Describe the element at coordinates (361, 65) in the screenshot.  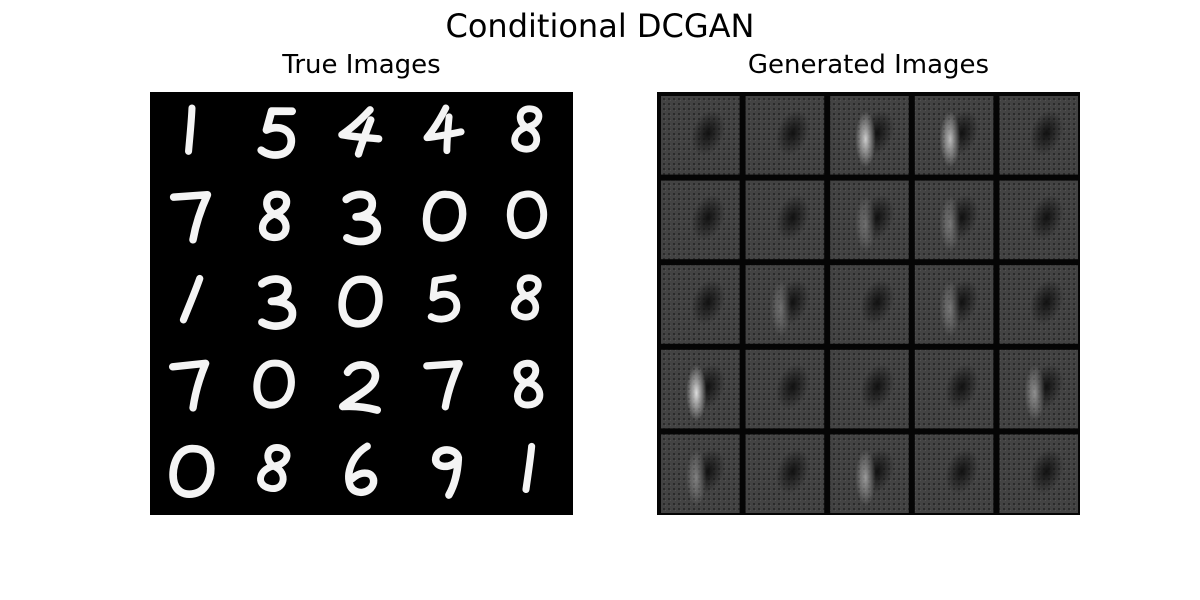
I see `true-images-title: True Images` at that location.